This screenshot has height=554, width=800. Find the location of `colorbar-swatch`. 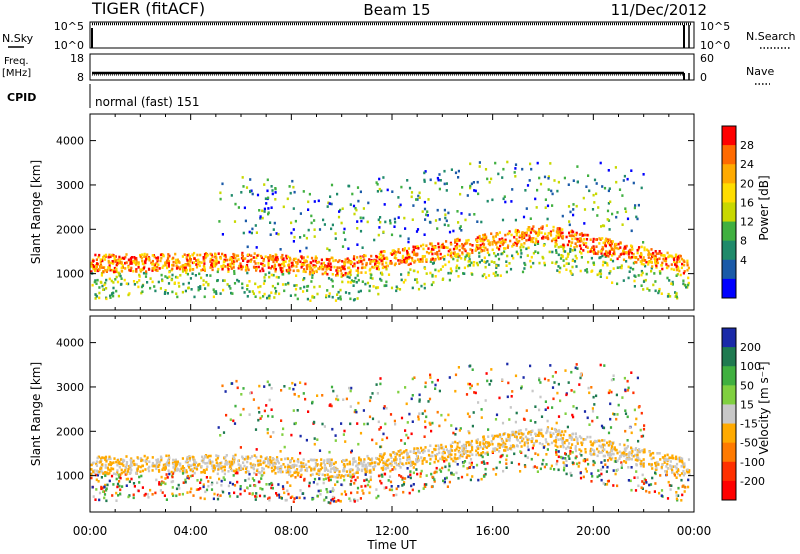

colorbar-swatch is located at coordinates (729, 231).